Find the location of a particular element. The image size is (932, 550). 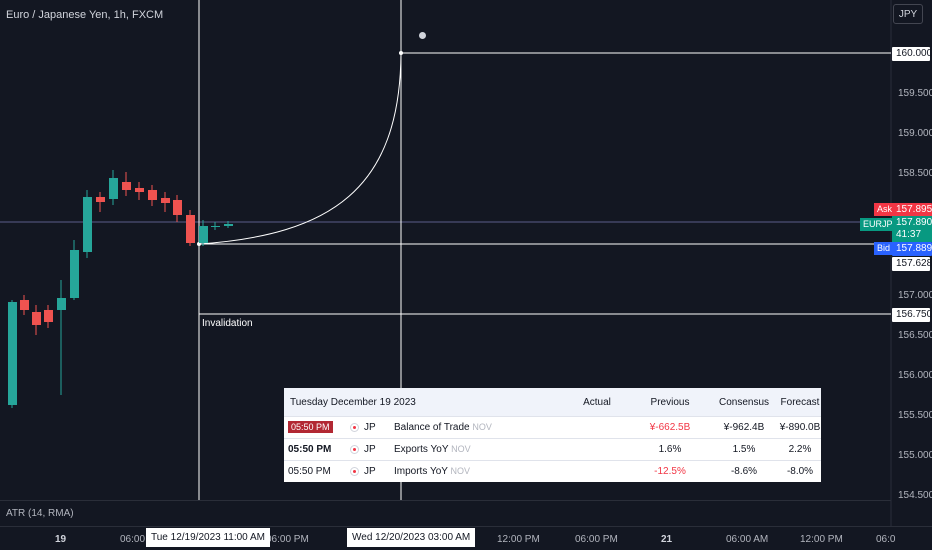

col-previous: Previous is located at coordinates (670, 402).